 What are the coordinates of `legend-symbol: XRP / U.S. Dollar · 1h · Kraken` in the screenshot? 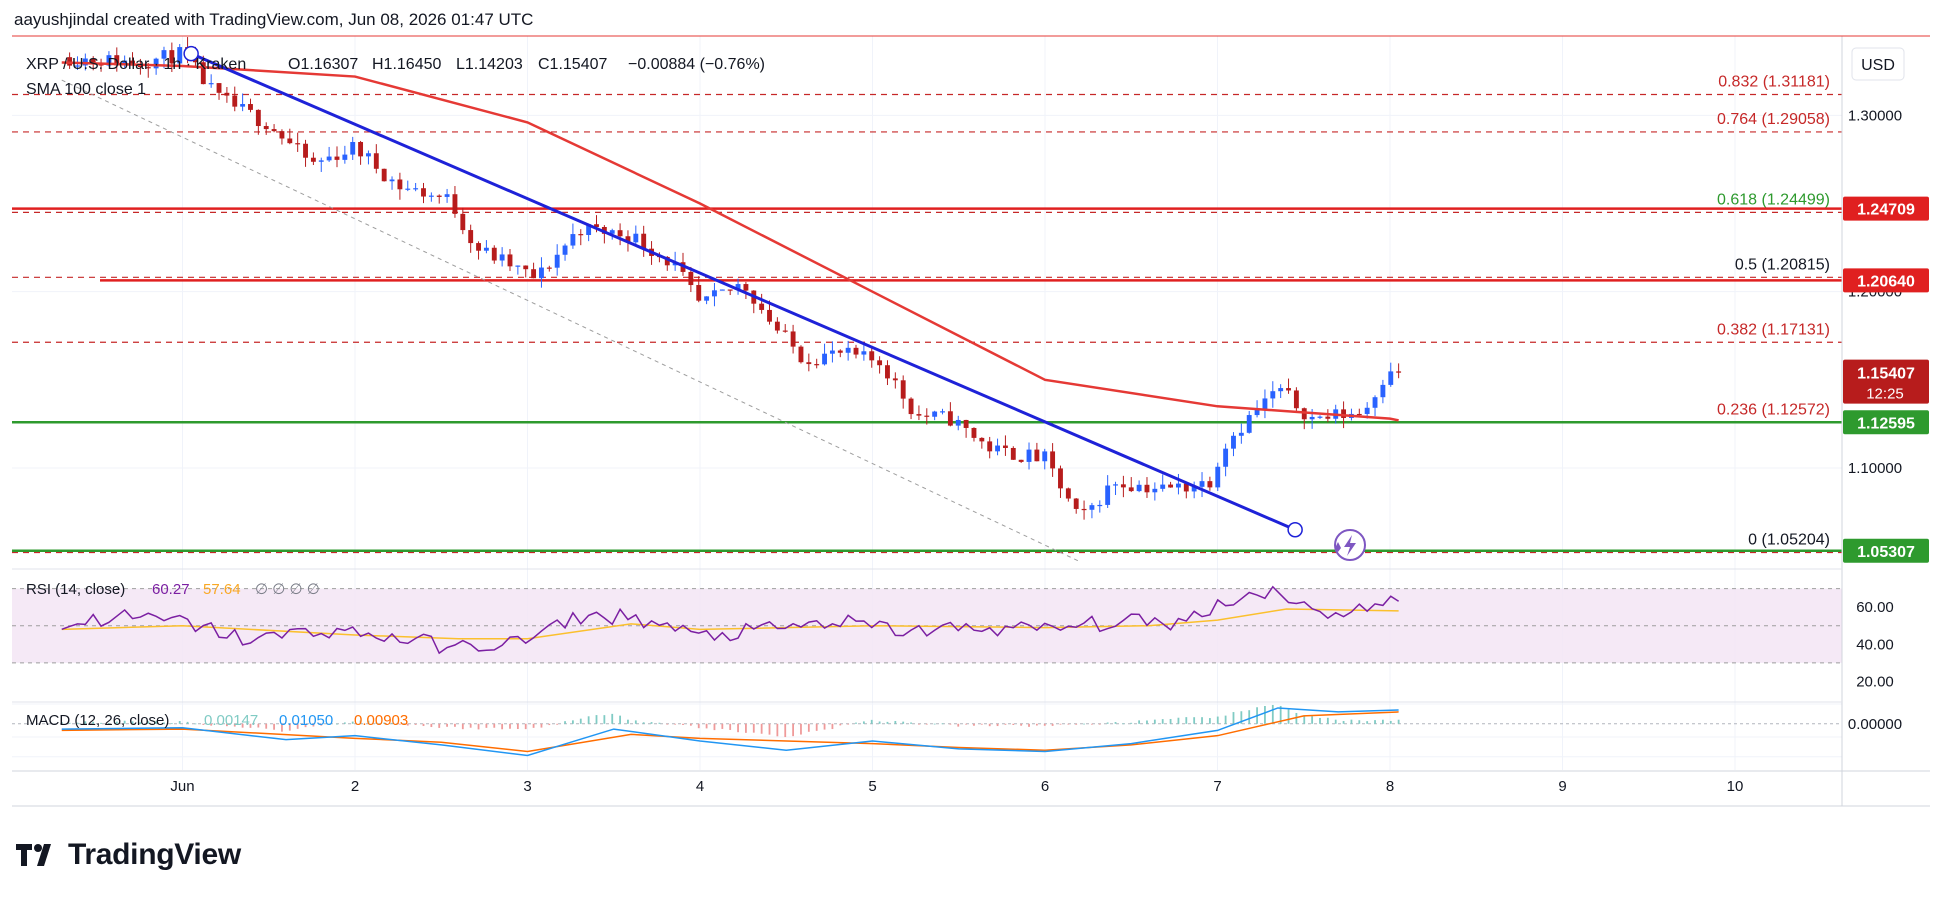 It's located at (136, 64).